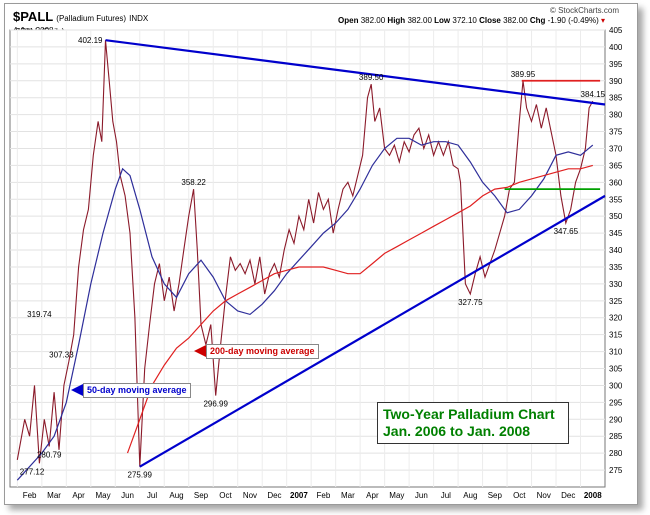 The width and height of the screenshot is (650, 515). I want to click on y-tick-label: 395, so click(616, 64).